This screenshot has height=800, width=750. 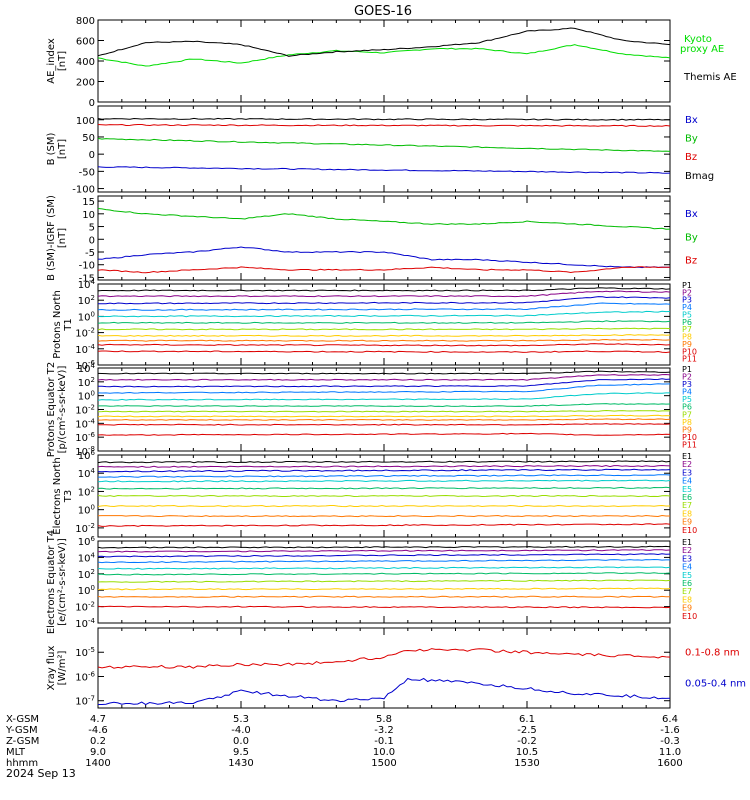 I want to click on legend-entry: P7, so click(x=687, y=329).